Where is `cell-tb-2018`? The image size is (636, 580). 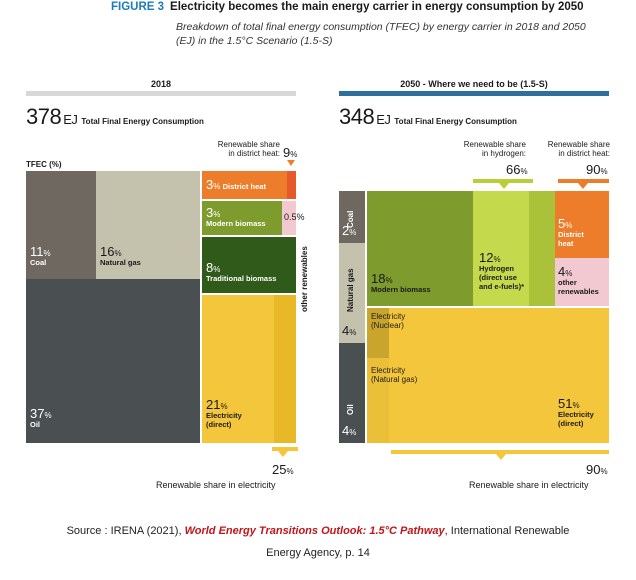
cell-tb-2018 is located at coordinates (249, 265).